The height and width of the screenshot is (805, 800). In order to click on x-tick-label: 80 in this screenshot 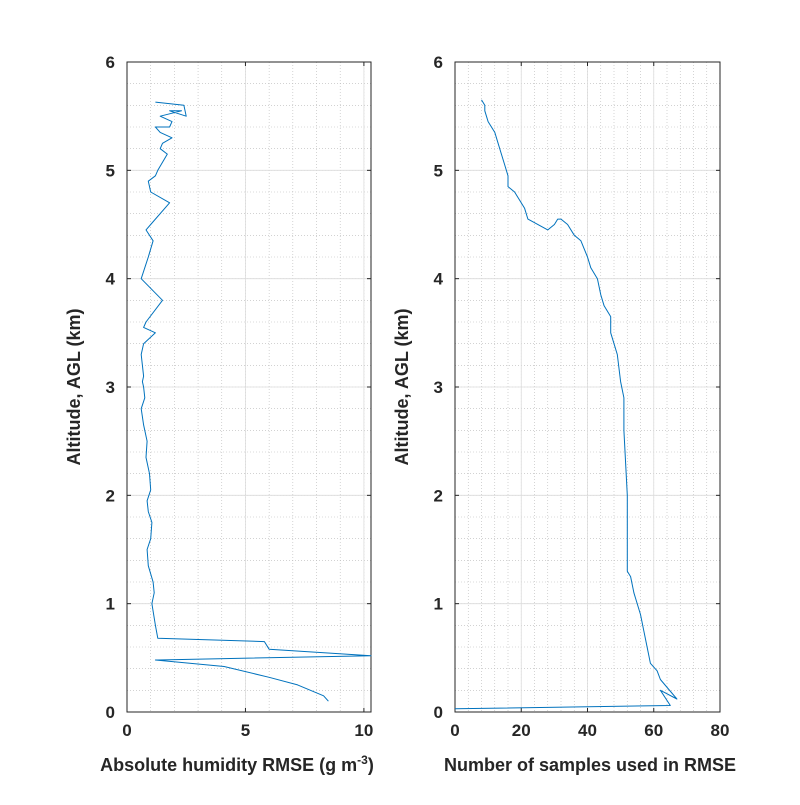, I will do `click(720, 730)`.